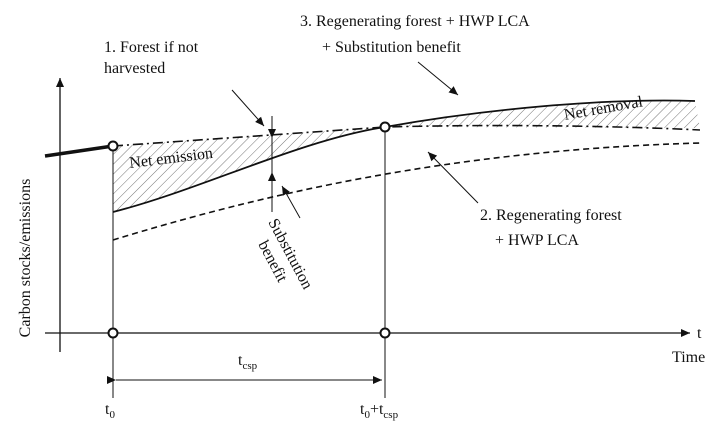  What do you see at coordinates (537, 240) in the screenshot?
I see `label: + HWP LCA` at bounding box center [537, 240].